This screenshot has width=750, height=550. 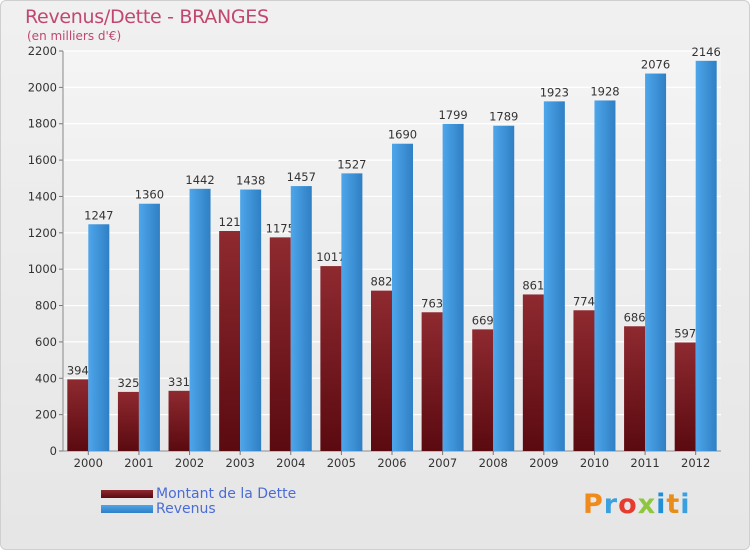 What do you see at coordinates (53, 451) in the screenshot?
I see `y-tick-label: 0` at bounding box center [53, 451].